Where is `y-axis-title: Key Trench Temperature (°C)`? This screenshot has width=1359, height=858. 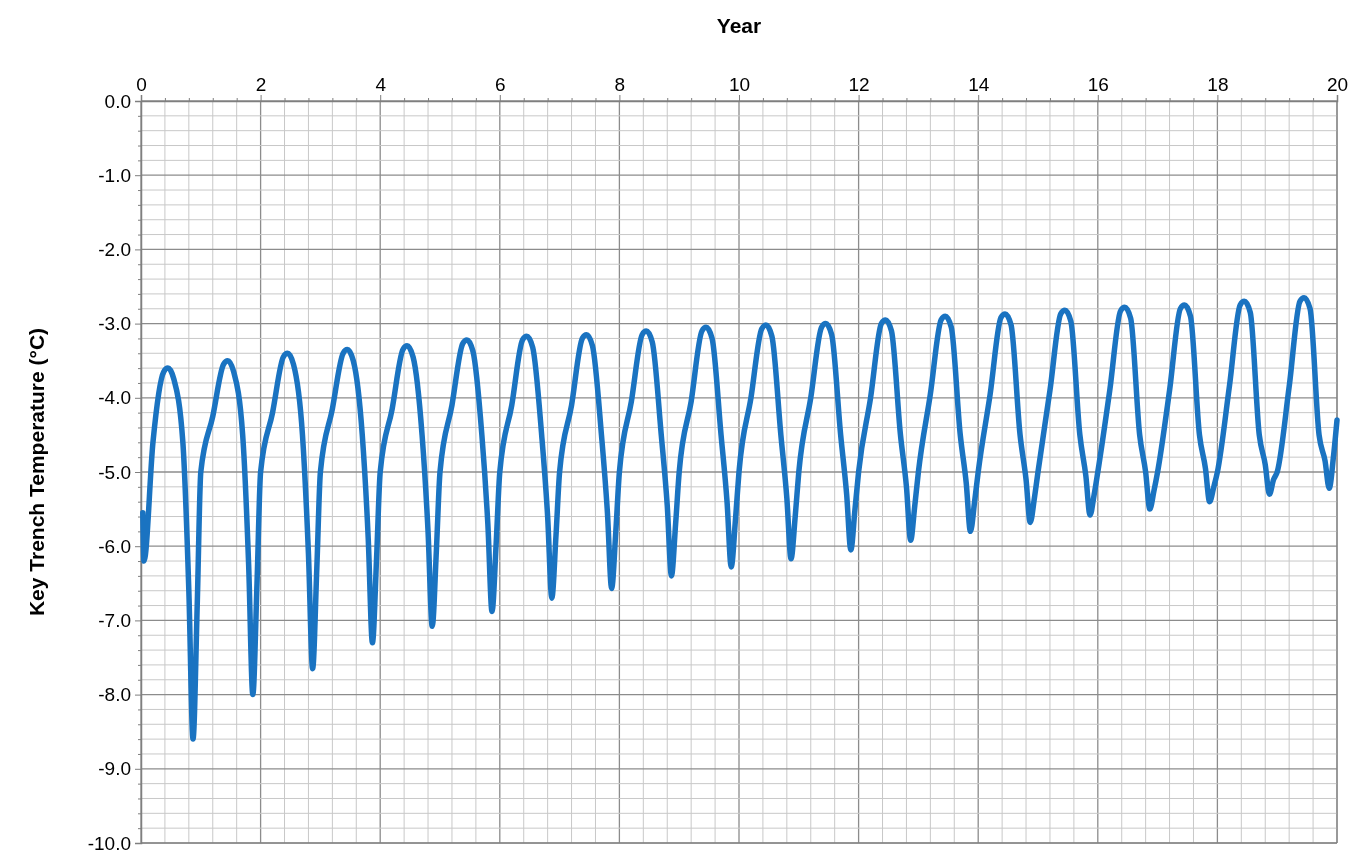
y-axis-title: Key Trench Temperature (°C) is located at coordinates (36, 472).